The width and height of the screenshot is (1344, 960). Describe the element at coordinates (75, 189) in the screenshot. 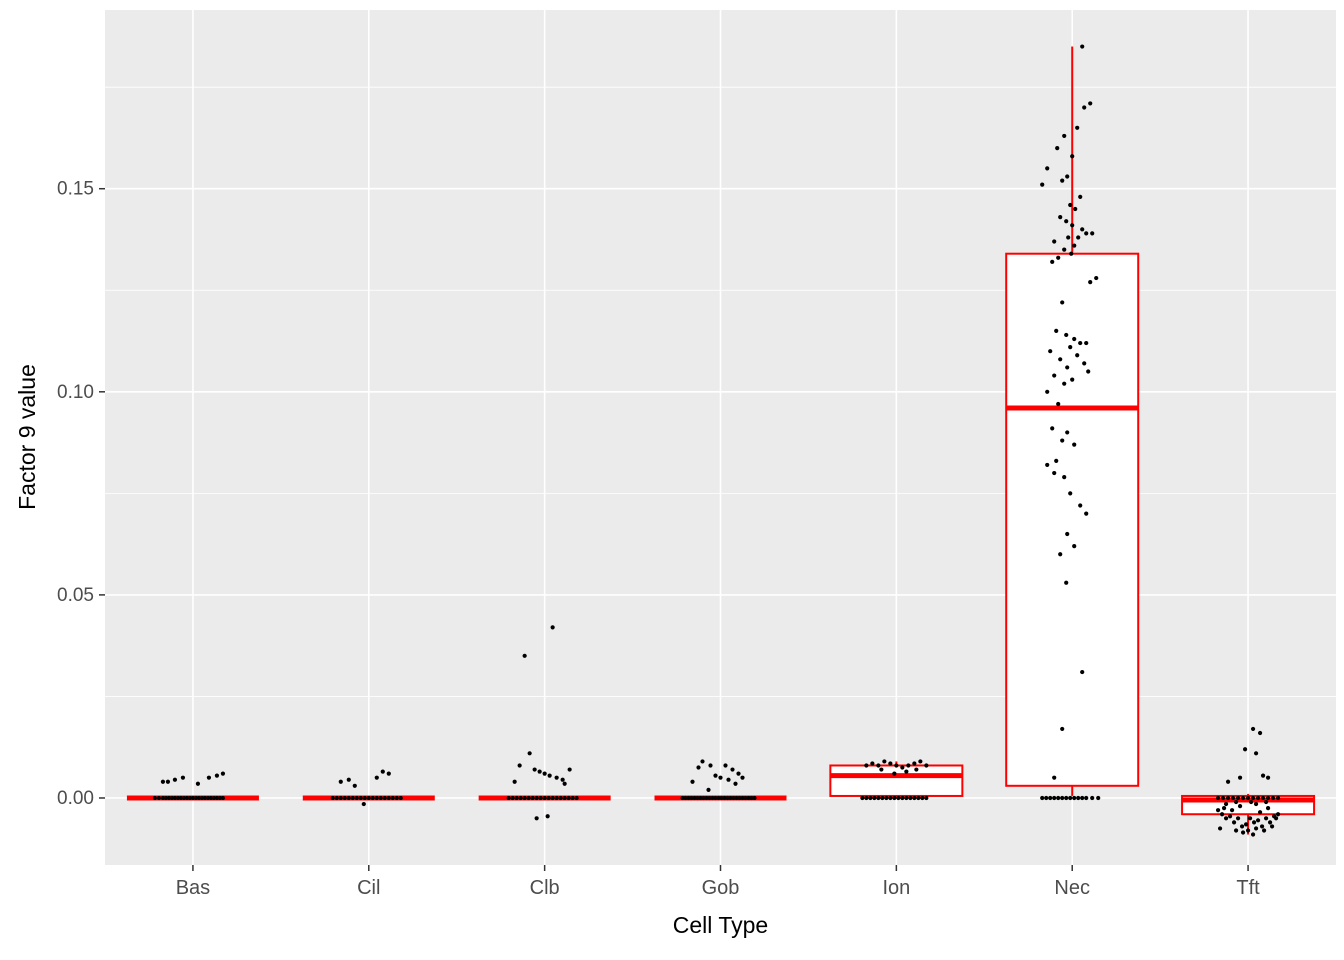

I see `y-tick-label: 0.15` at that location.